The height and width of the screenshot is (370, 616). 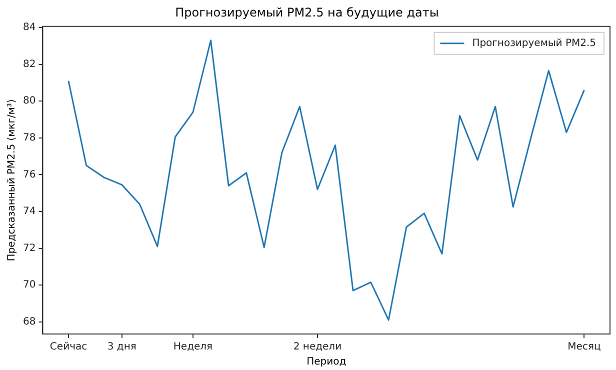 What do you see at coordinates (326, 362) in the screenshot?
I see `x-axis-title: Период` at bounding box center [326, 362].